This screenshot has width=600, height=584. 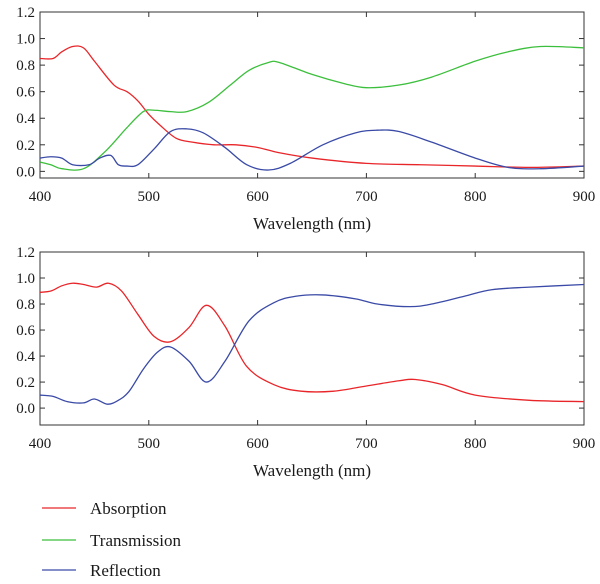 What do you see at coordinates (136, 540) in the screenshot?
I see `legend-label-transmission: Transmission` at bounding box center [136, 540].